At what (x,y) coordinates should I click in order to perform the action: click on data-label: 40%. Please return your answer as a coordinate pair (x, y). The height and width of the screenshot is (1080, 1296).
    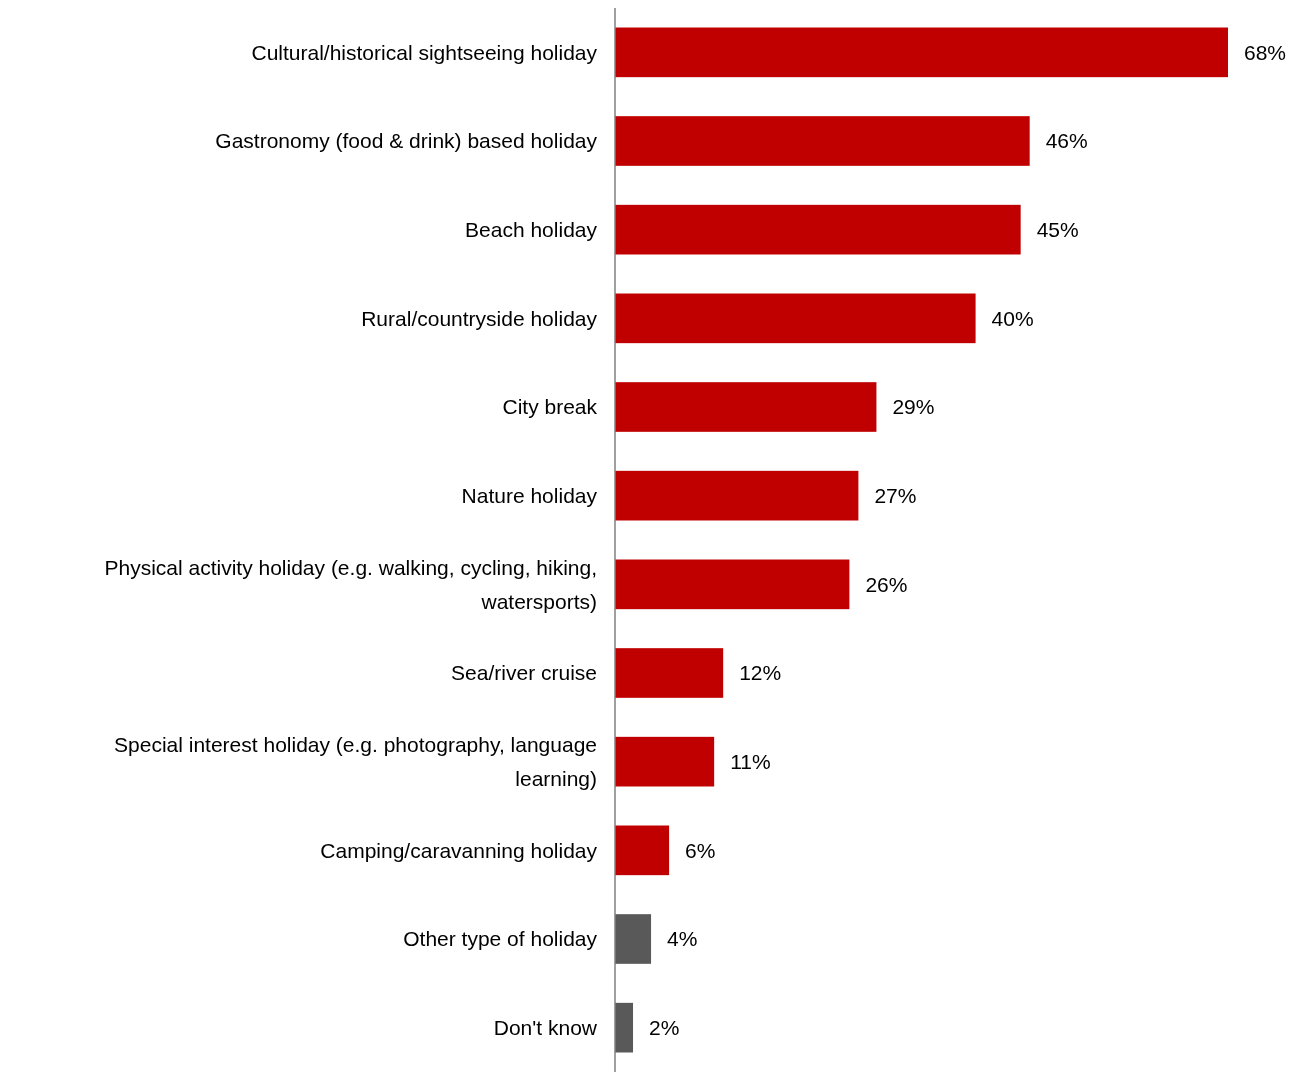
    Looking at the image, I should click on (1012, 318).